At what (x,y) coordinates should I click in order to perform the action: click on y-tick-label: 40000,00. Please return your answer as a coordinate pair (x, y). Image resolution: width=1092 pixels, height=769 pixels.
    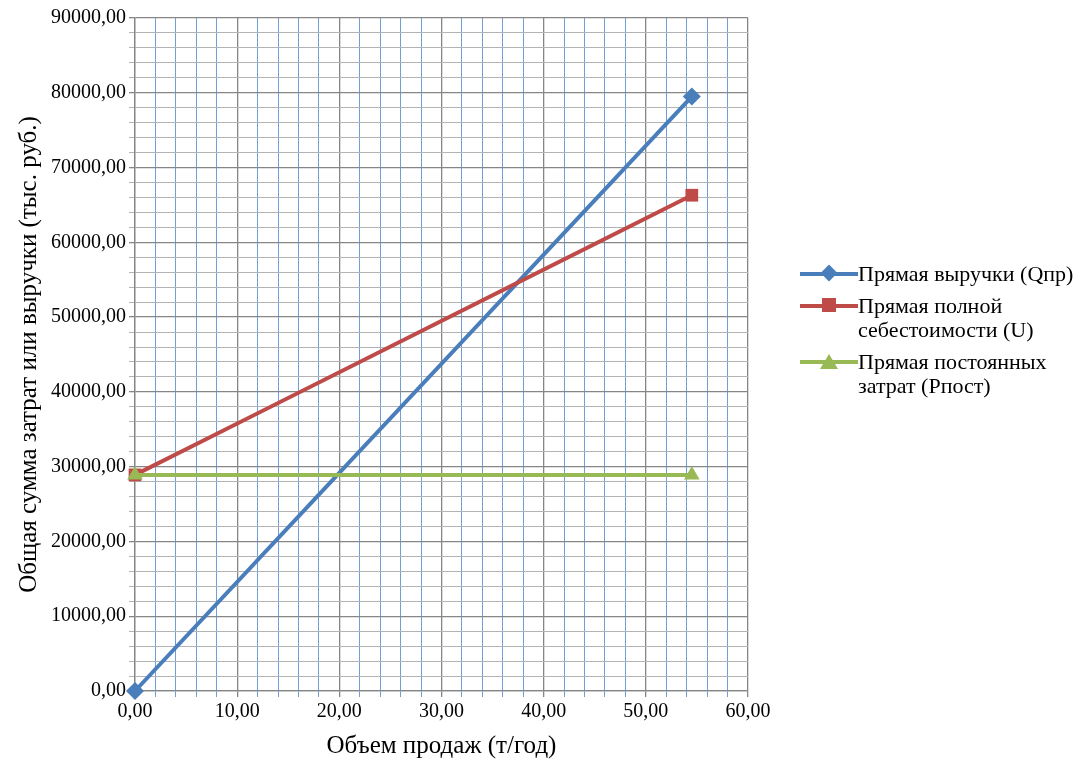
    Looking at the image, I should click on (88, 390).